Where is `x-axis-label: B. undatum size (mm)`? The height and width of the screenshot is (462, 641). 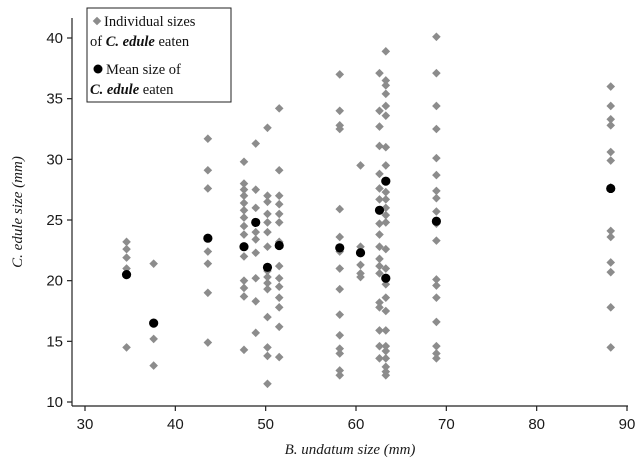
x-axis-label: B. undatum size (mm) is located at coordinates (350, 450).